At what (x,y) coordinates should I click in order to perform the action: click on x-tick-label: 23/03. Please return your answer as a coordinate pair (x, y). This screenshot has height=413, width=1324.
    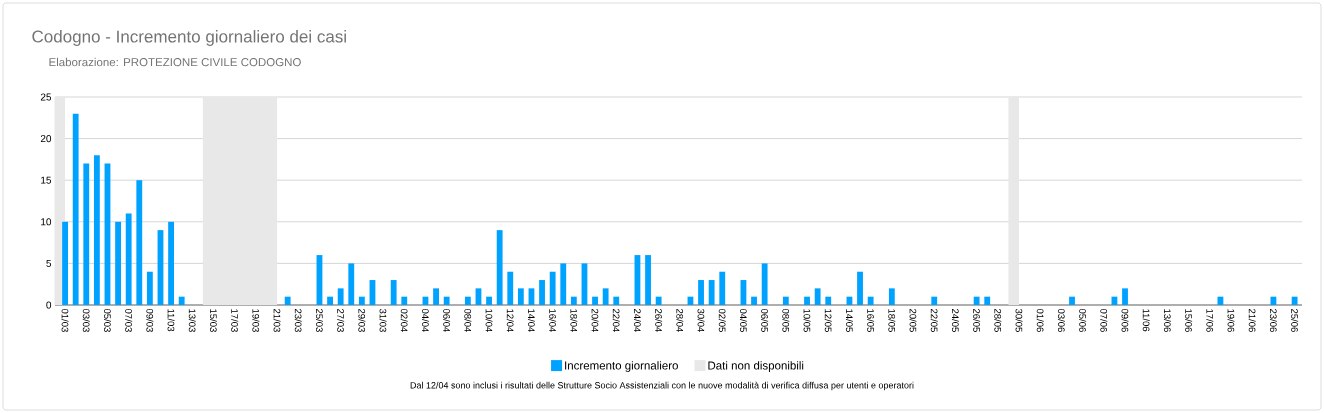
    Looking at the image, I should click on (298, 320).